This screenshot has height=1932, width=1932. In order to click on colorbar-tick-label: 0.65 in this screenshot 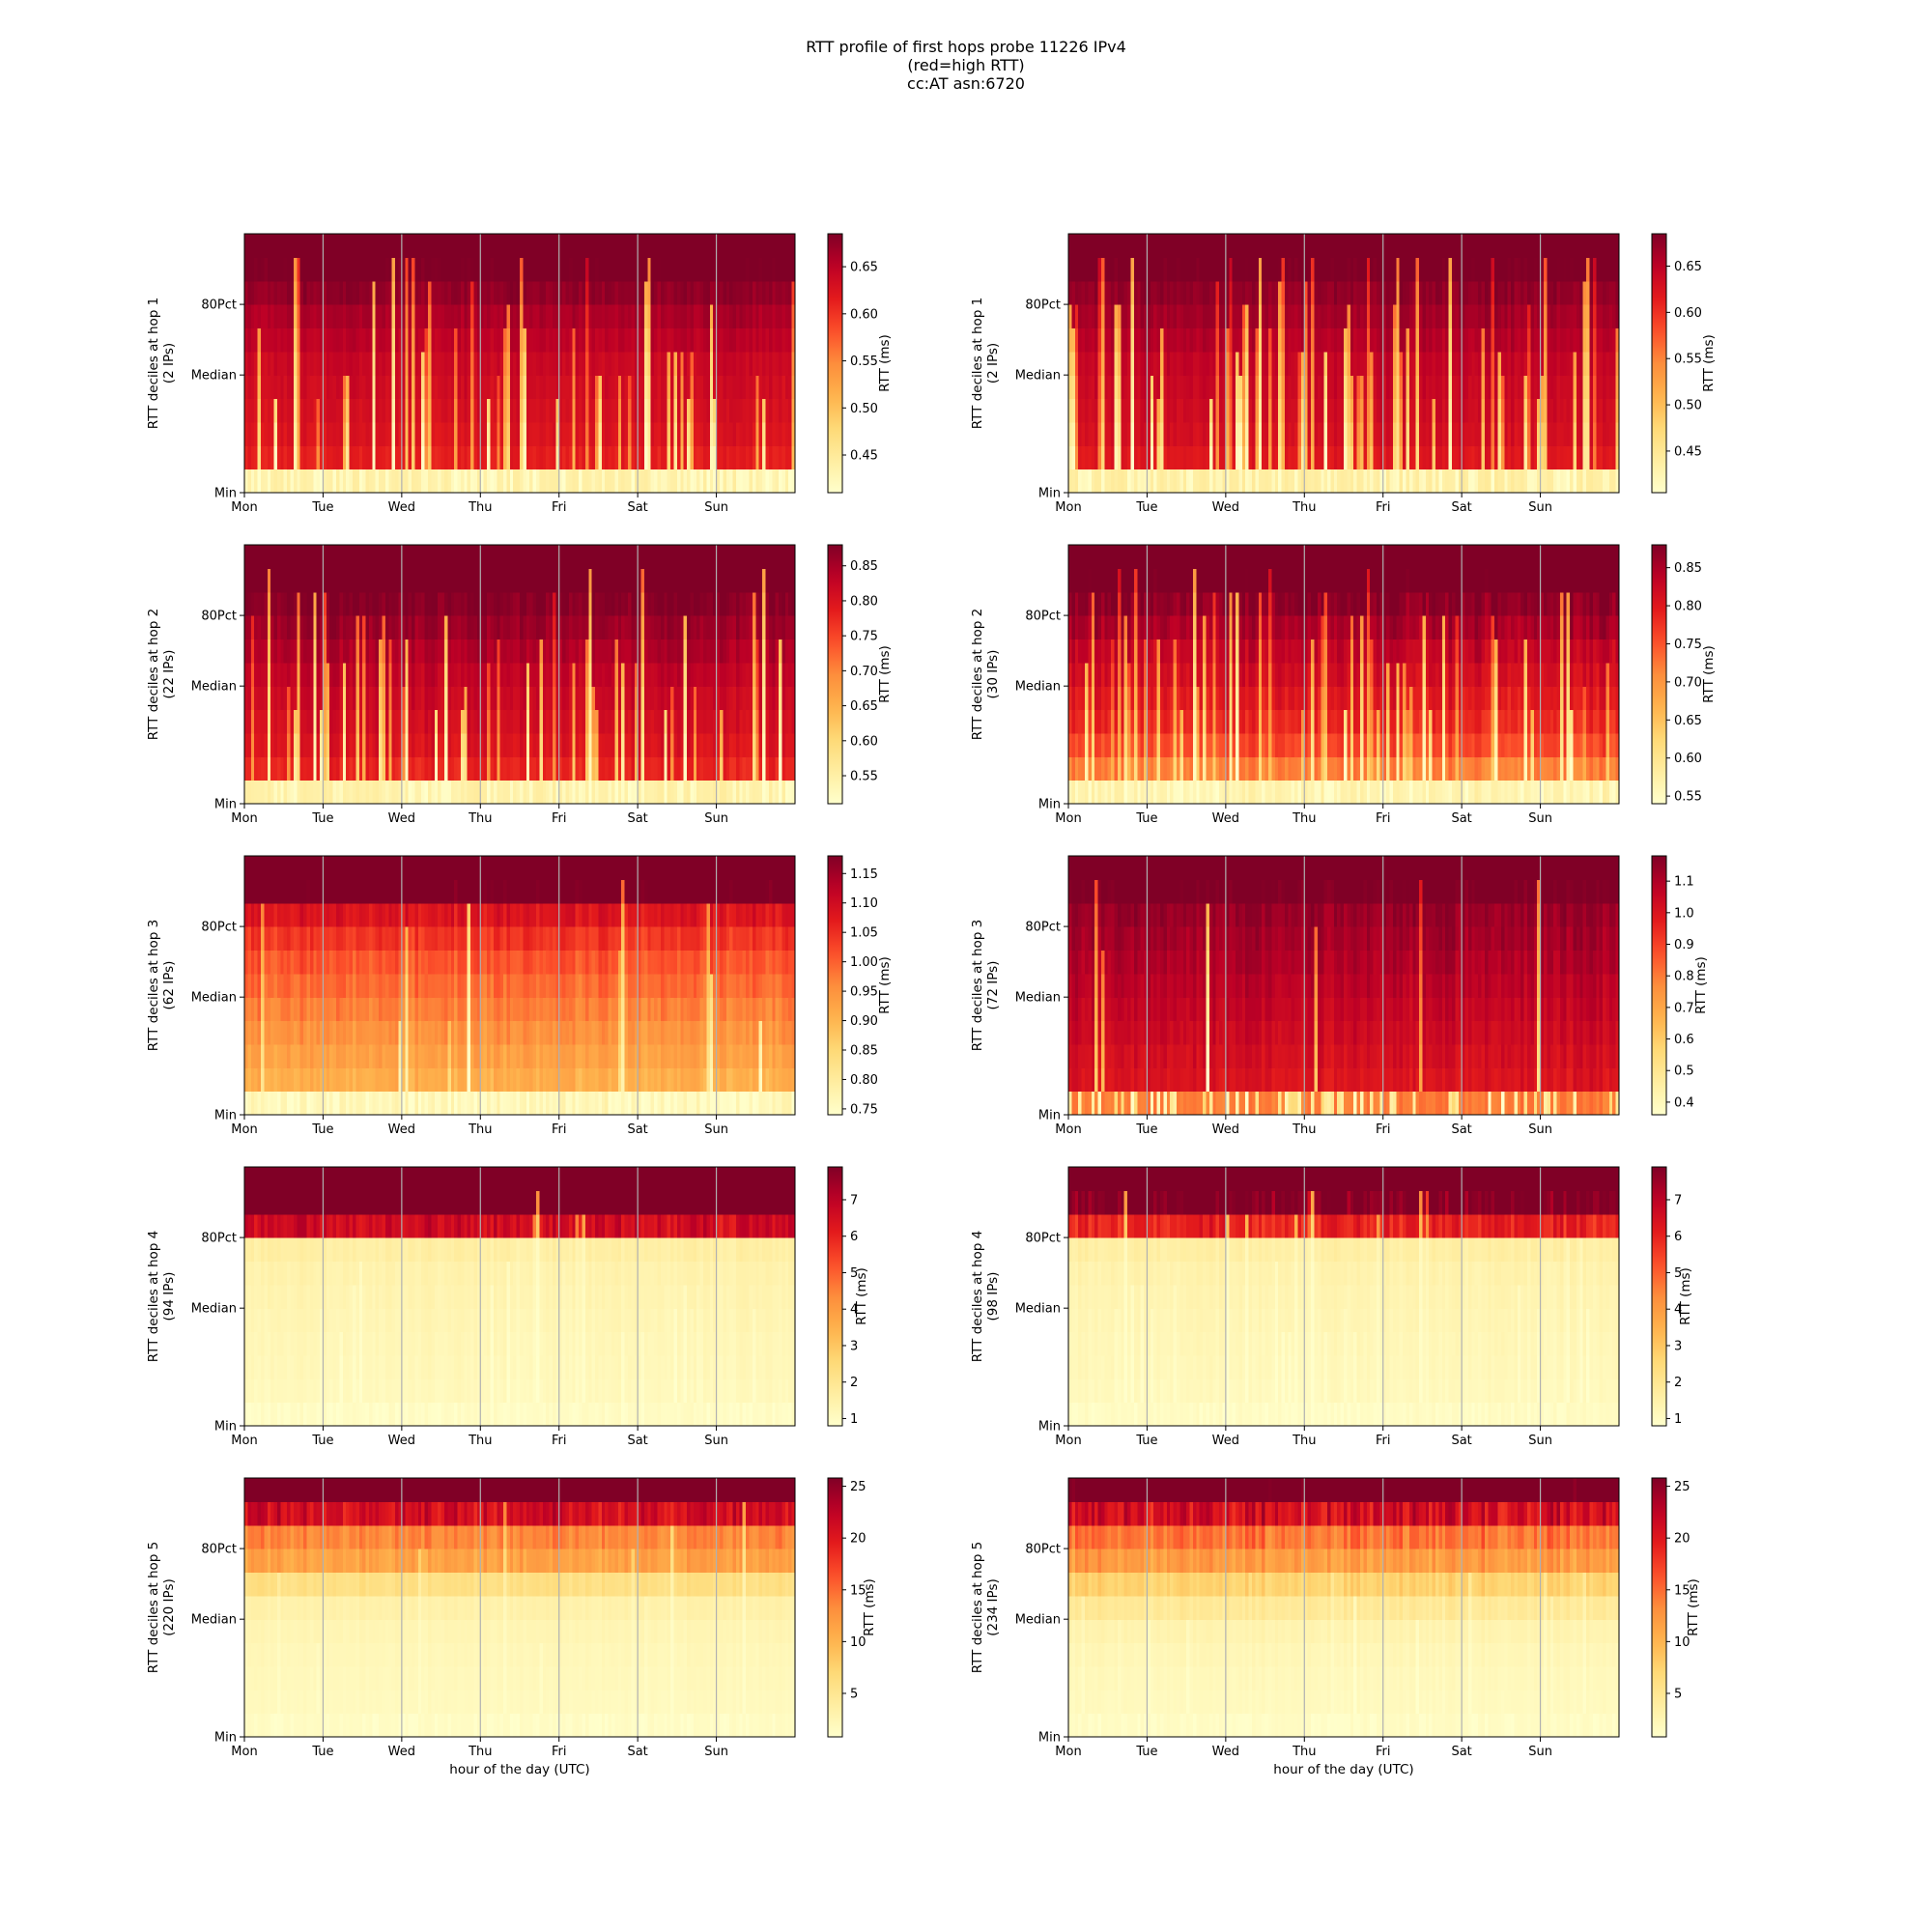, I will do `click(864, 268)`.